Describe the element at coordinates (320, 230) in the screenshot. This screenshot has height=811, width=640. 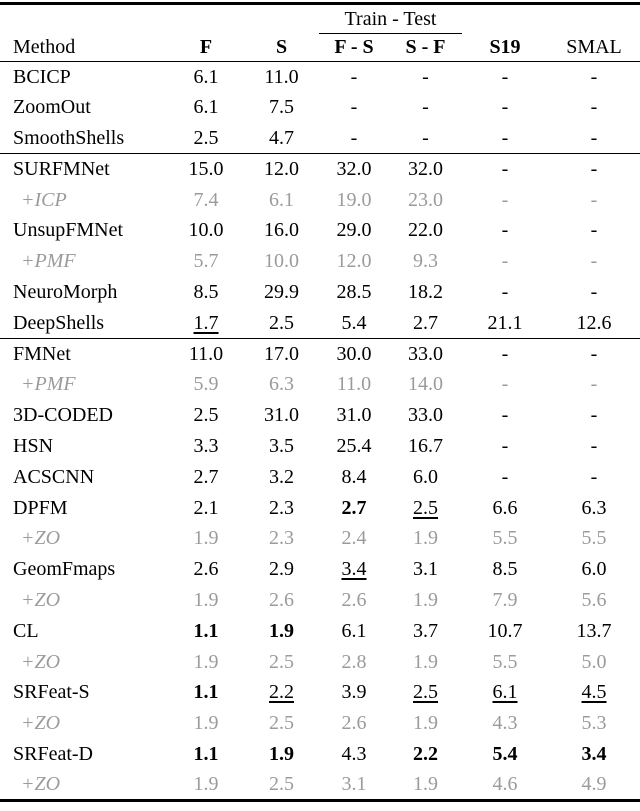
I see `table-row: UnsupFMNet 10.0 16.0 29.0 22.0 - -` at that location.